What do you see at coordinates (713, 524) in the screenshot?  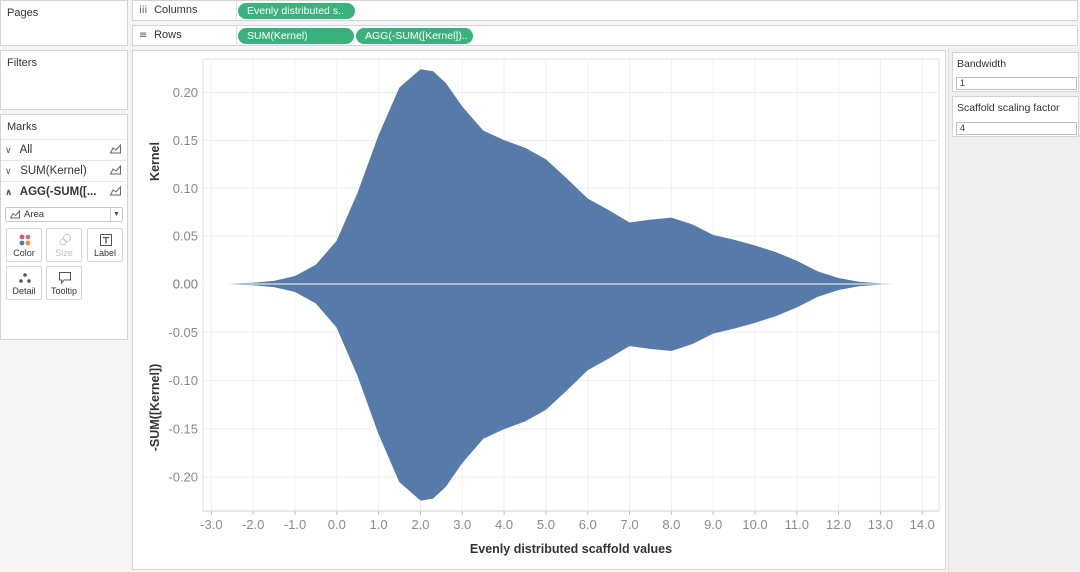 I see `x-tick-label: 9.0` at bounding box center [713, 524].